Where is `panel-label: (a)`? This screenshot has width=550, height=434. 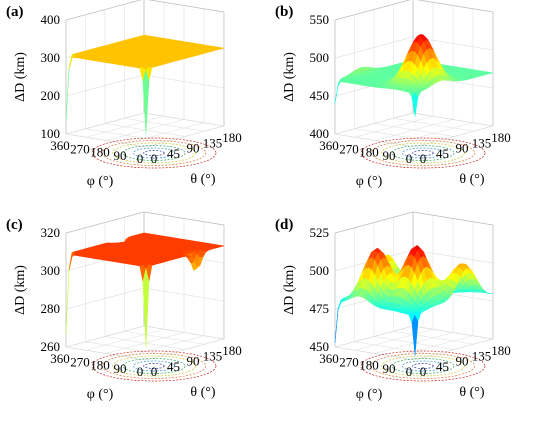
panel-label: (a) is located at coordinates (15, 12).